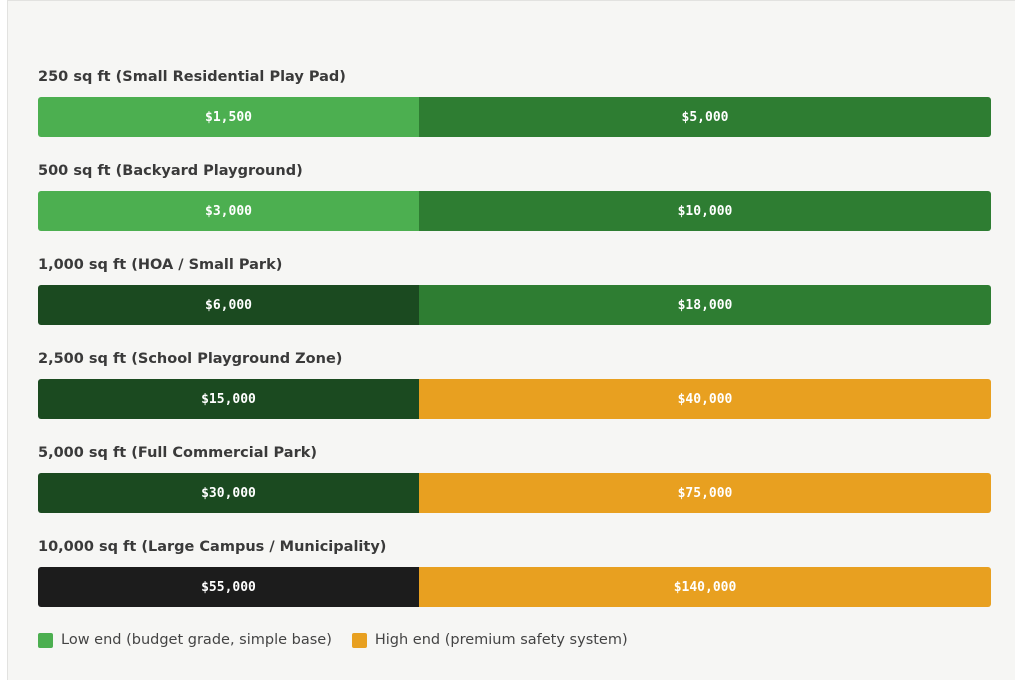 The image size is (1015, 680). Describe the element at coordinates (190, 359) in the screenshot. I see `category-label: 2,500 sq ft (School Playground Zone)` at that location.